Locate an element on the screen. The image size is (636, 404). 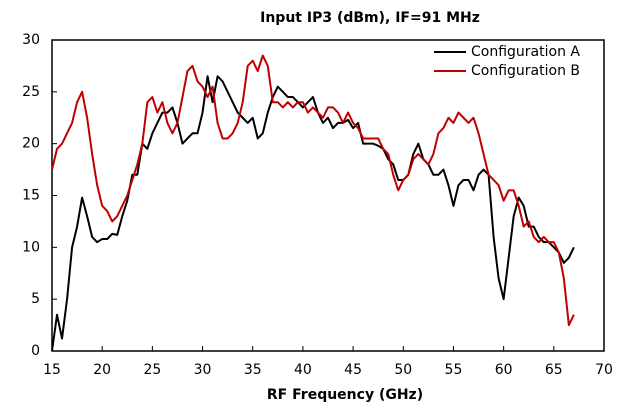
legend-label: Configuration B is located at coordinates (525, 71).